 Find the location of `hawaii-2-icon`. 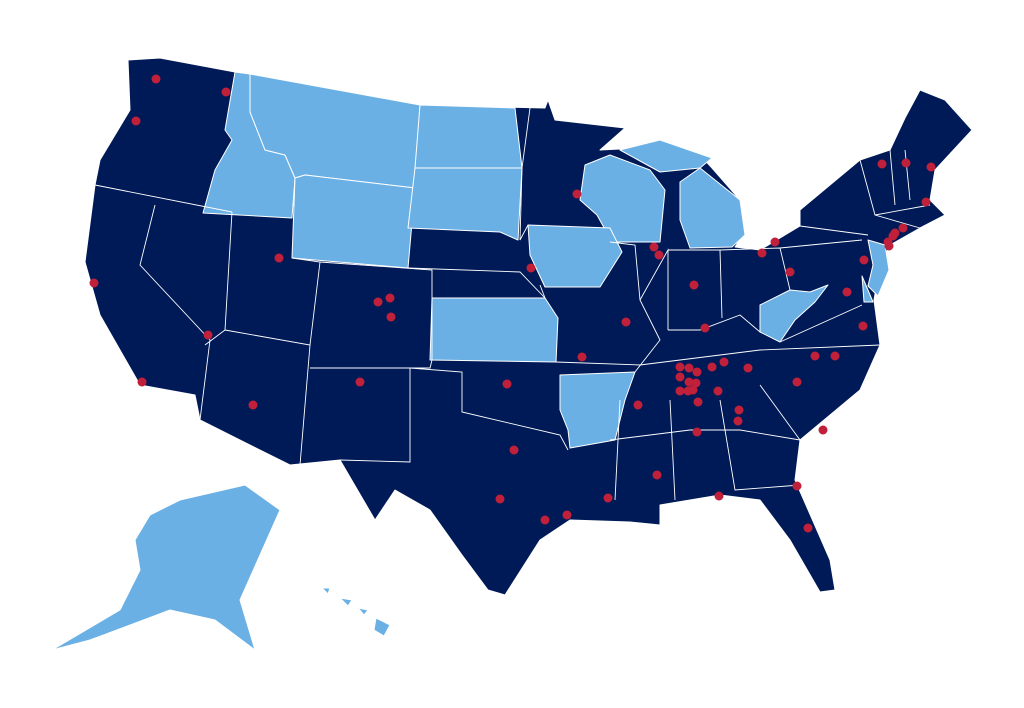

hawaii-2-icon is located at coordinates (346, 602).